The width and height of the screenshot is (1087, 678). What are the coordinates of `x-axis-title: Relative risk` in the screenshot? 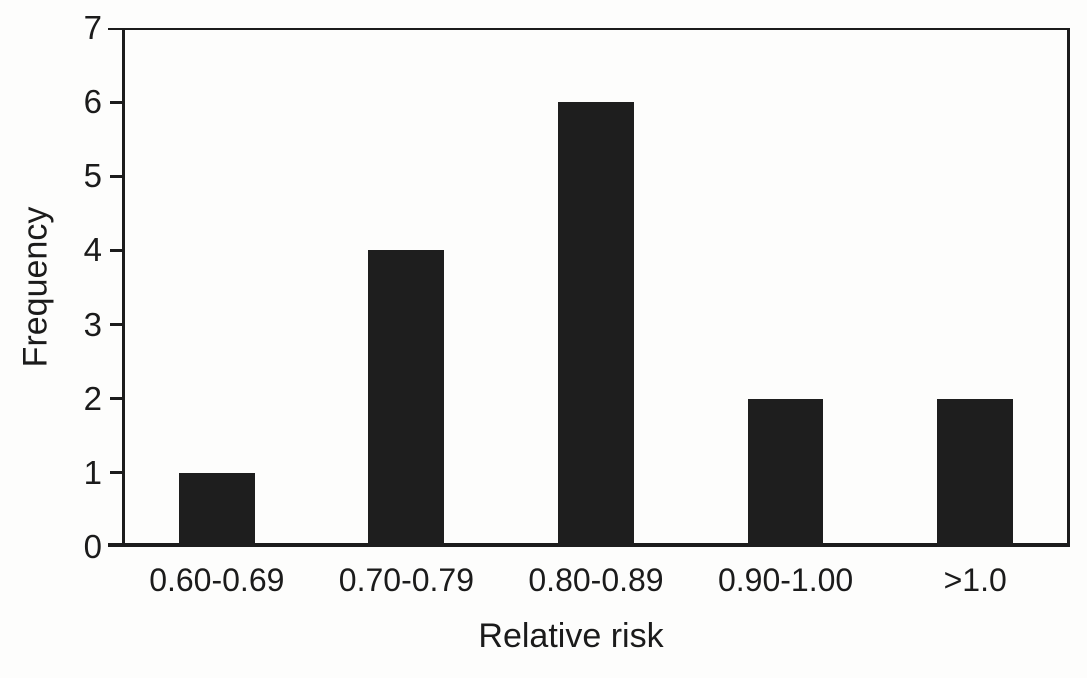 It's located at (571, 636).